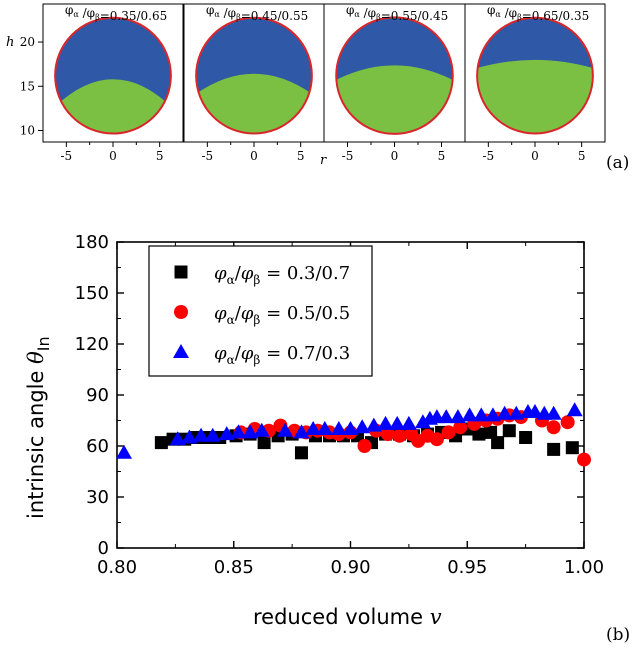 This screenshot has height=648, width=644. What do you see at coordinates (116, 13) in the screenshot?
I see `subplot-title: φα /φβ=0.35/0.65` at bounding box center [116, 13].